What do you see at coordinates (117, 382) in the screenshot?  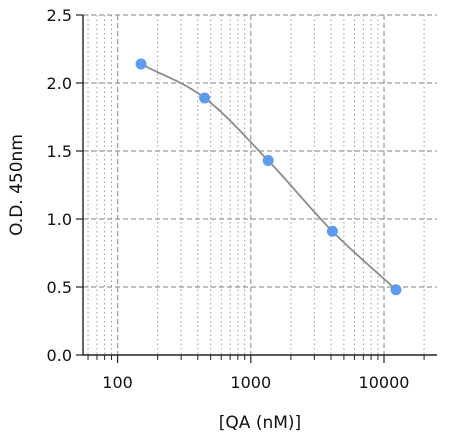 I see `x-tick-label: 100` at bounding box center [117, 382].